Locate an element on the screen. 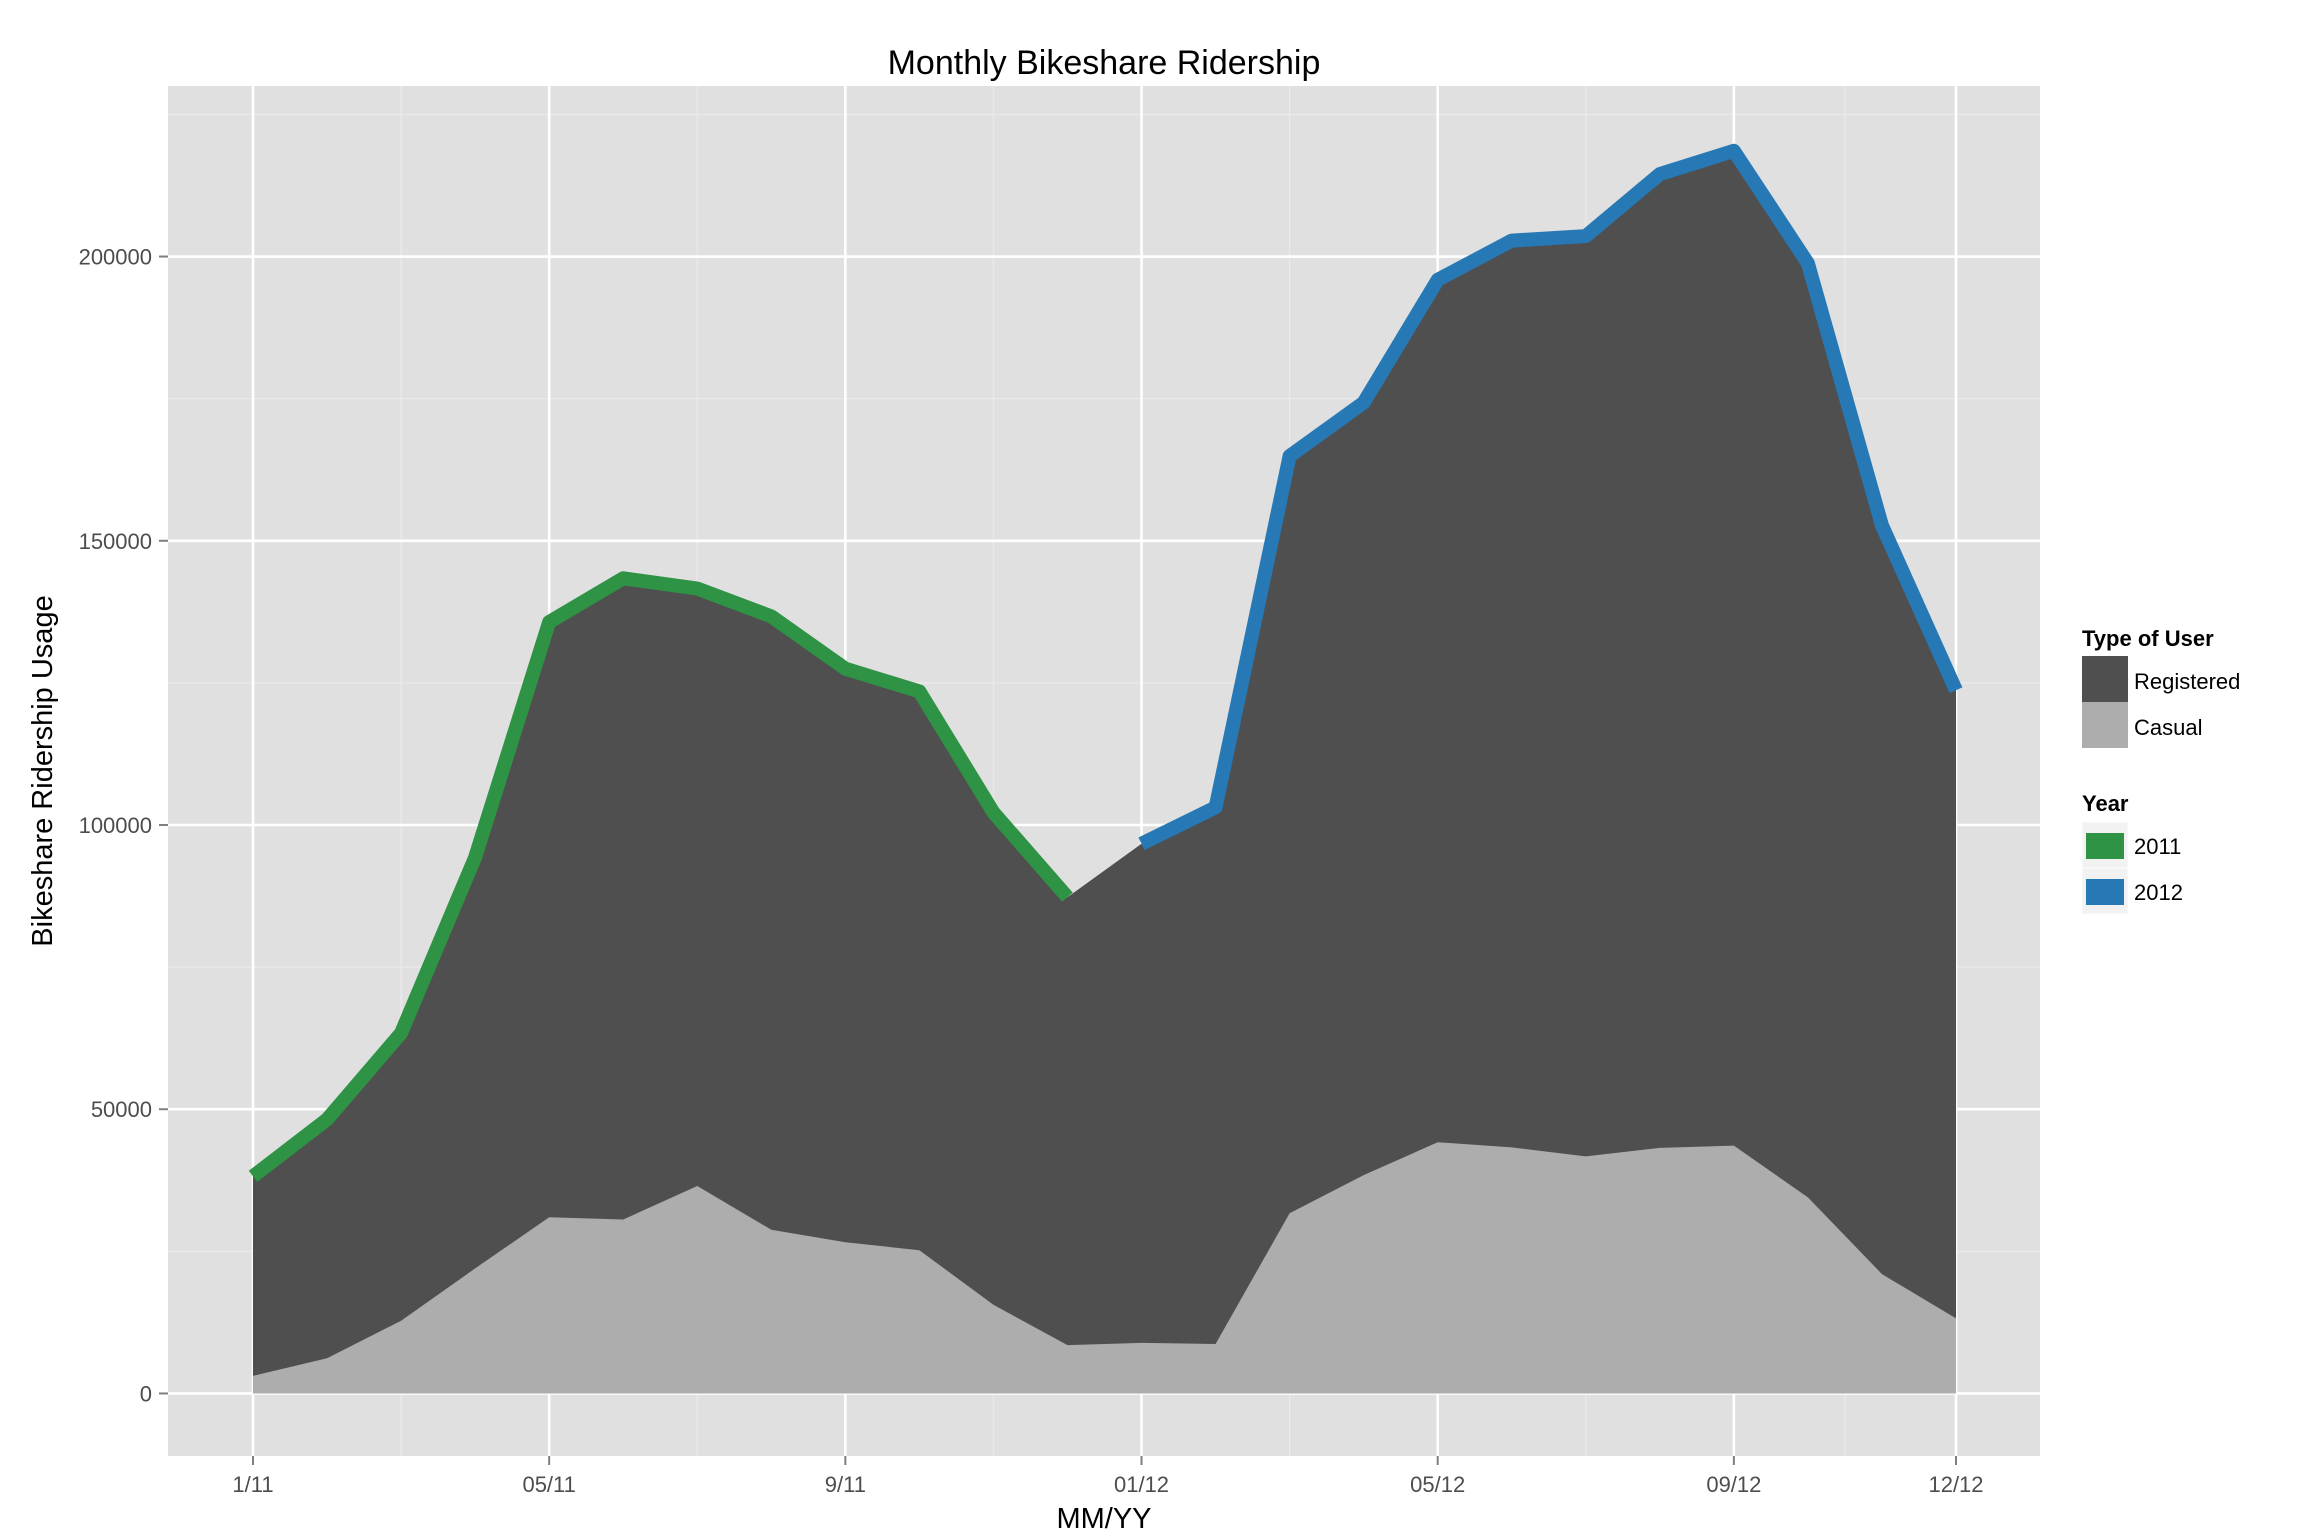 This screenshot has width=2304, height=1536. x-tick-label: 1/11 is located at coordinates (252, 1484).